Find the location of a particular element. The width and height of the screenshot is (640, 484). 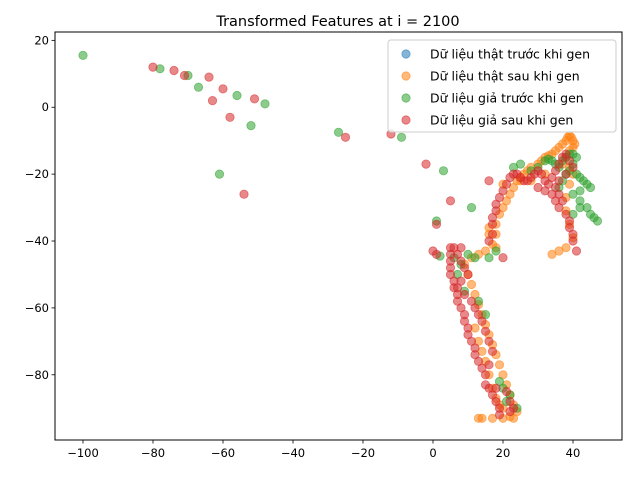

y-tick-label: −40 is located at coordinates (37, 241).